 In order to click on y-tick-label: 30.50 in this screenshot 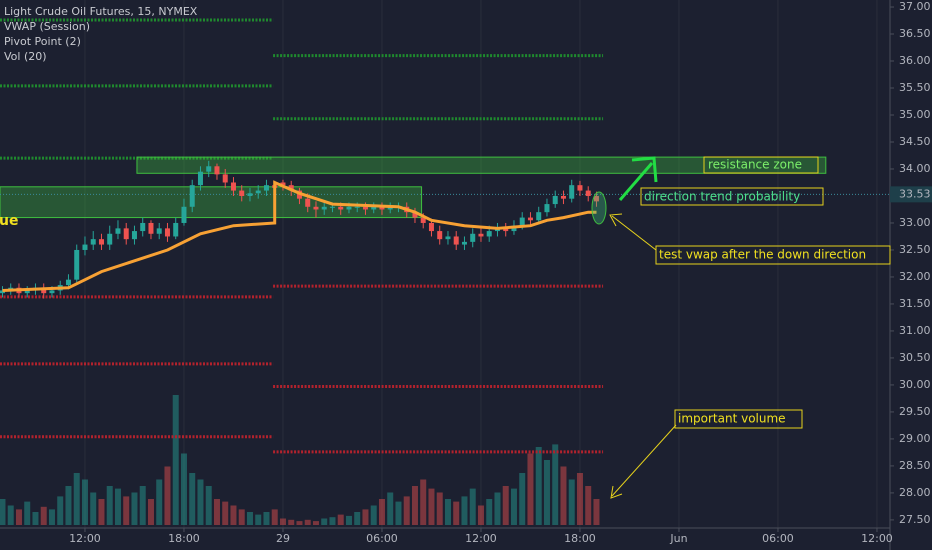, I will do `click(915, 357)`.